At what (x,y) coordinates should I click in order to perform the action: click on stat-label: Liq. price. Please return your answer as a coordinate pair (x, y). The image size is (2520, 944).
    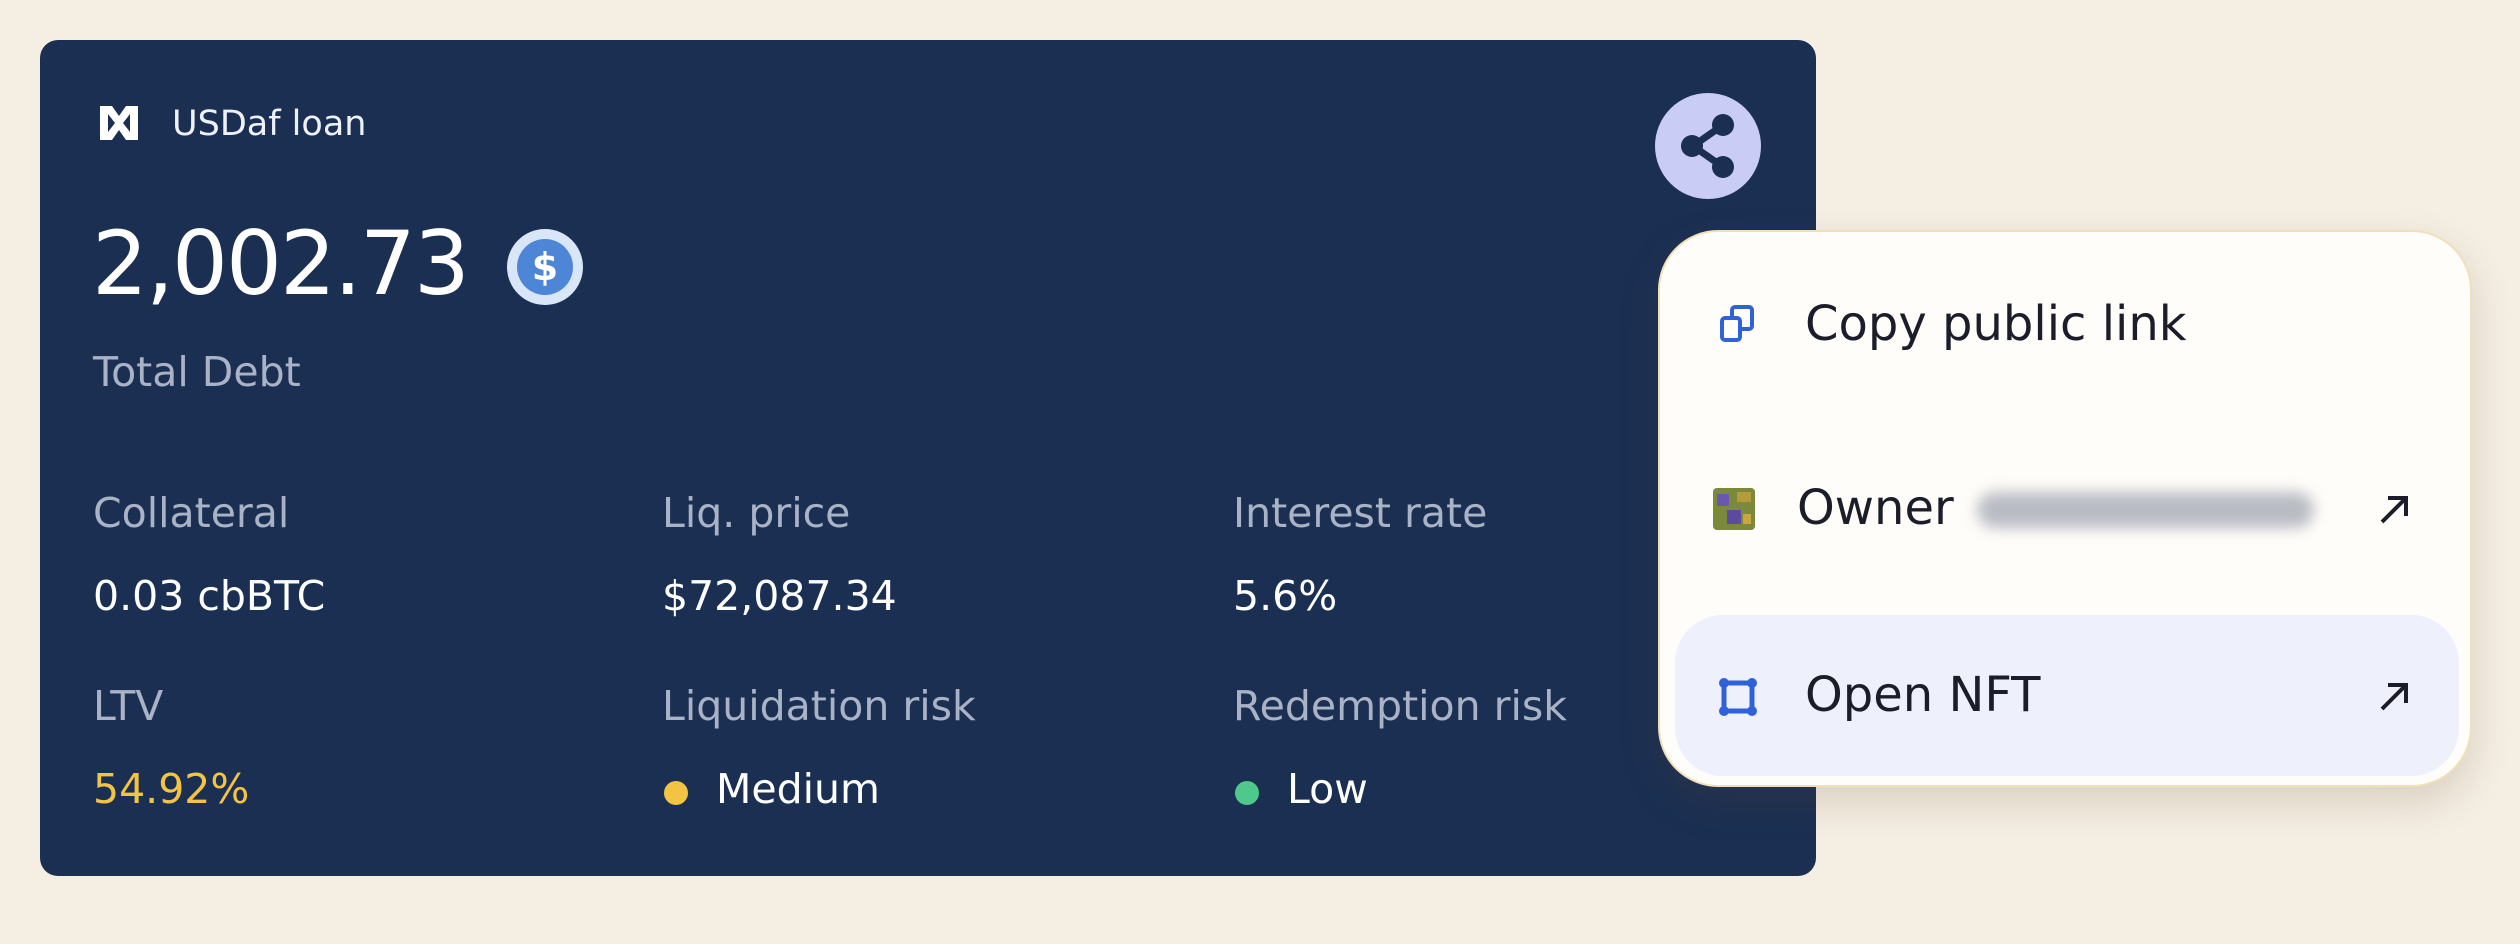
    Looking at the image, I should click on (756, 513).